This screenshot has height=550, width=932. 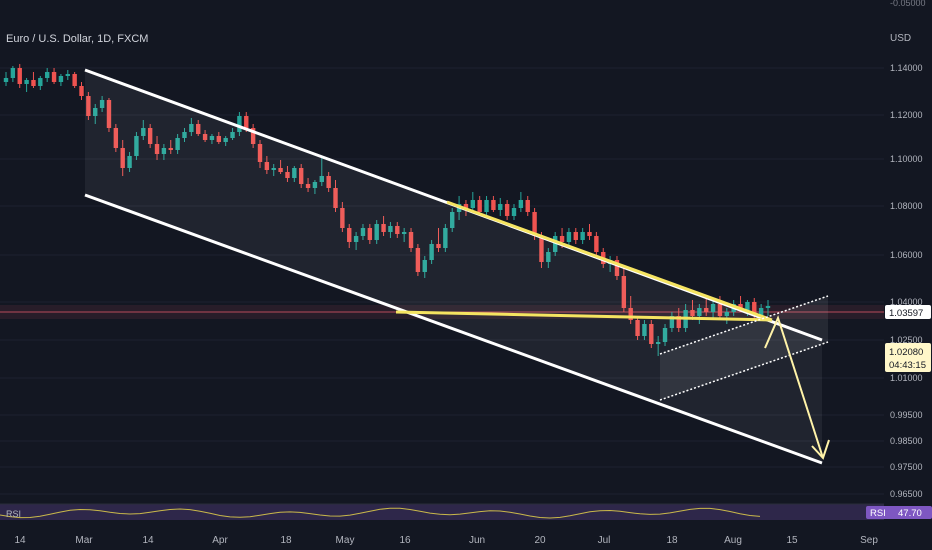 What do you see at coordinates (148, 540) in the screenshot?
I see `time-tick-label: 14` at bounding box center [148, 540].